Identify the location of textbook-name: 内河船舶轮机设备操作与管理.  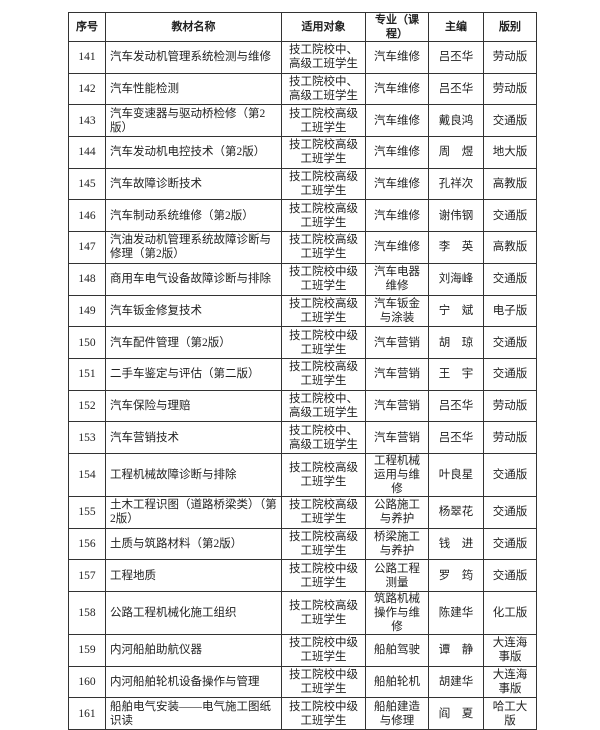
(193, 682).